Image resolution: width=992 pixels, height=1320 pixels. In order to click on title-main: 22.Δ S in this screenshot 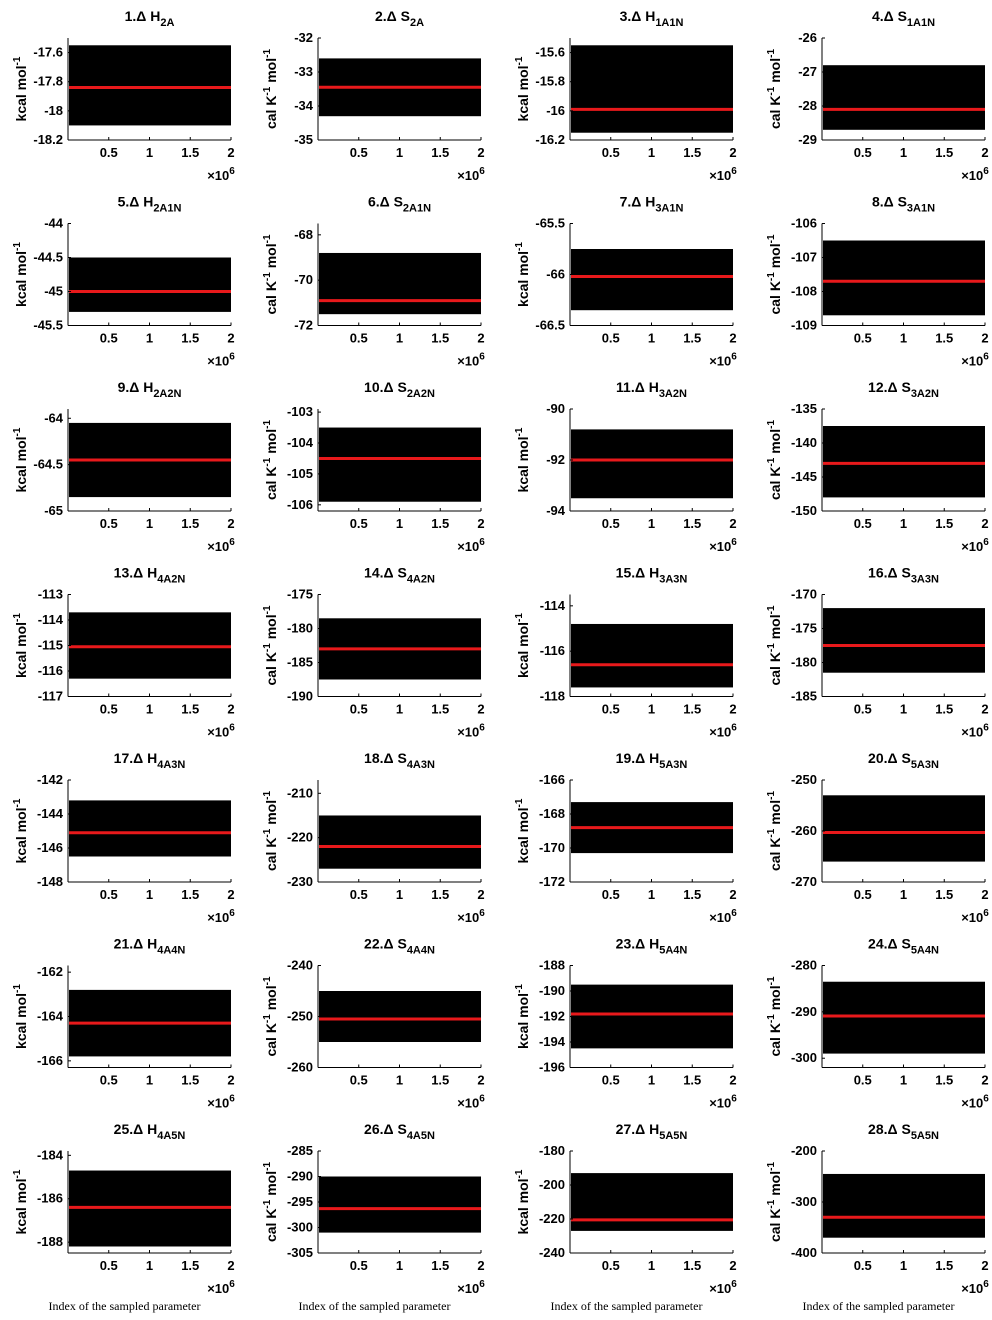, I will do `click(385, 944)`.